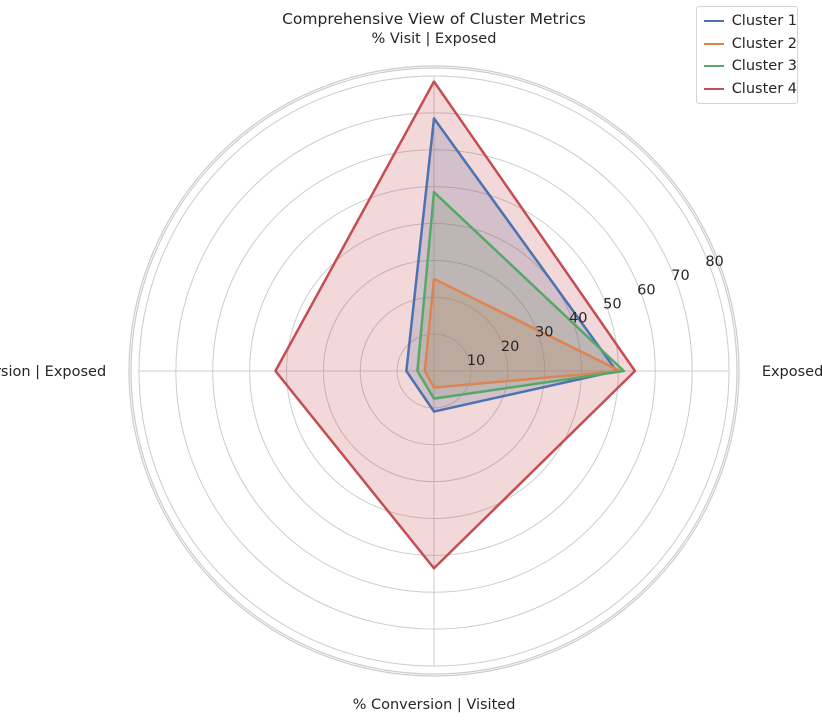 This screenshot has width=822, height=720. What do you see at coordinates (434, 39) in the screenshot?
I see `axis-label: % Visit | Exposed` at bounding box center [434, 39].